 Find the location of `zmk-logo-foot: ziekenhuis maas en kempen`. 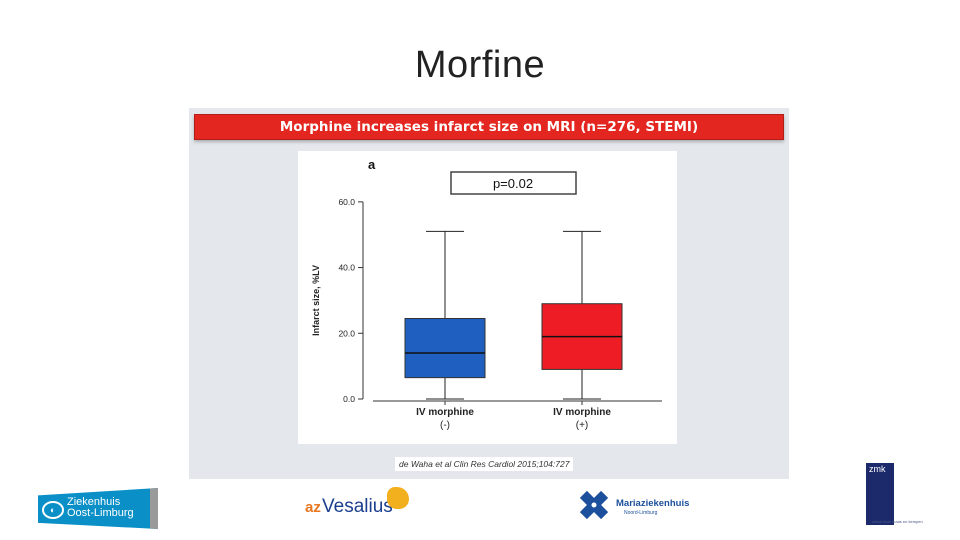

zmk-logo-foot: ziekenhuis maas en kempen is located at coordinates (897, 521).